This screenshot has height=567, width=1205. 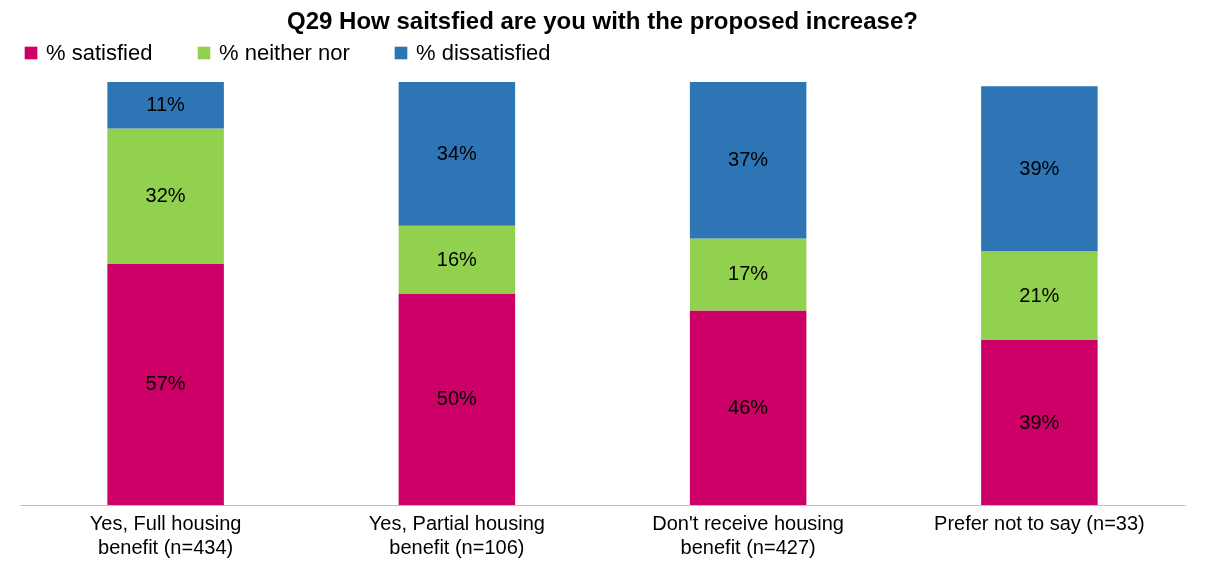 I want to click on data-label: 37%, so click(x=748, y=159).